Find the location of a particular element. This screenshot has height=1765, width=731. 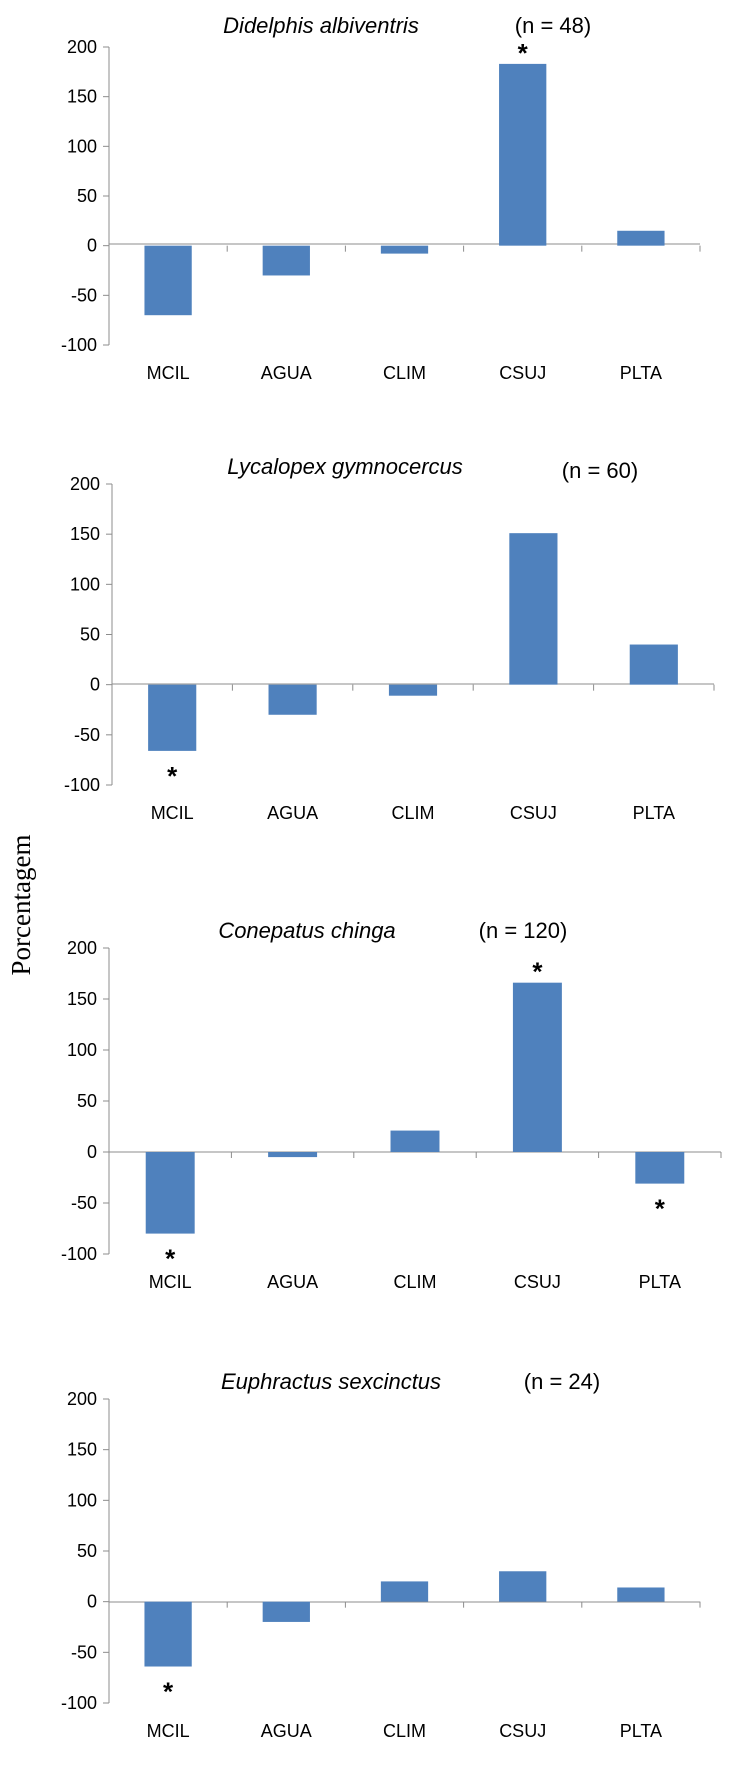

y-axis-label: Porcentagem is located at coordinates (21, 905).